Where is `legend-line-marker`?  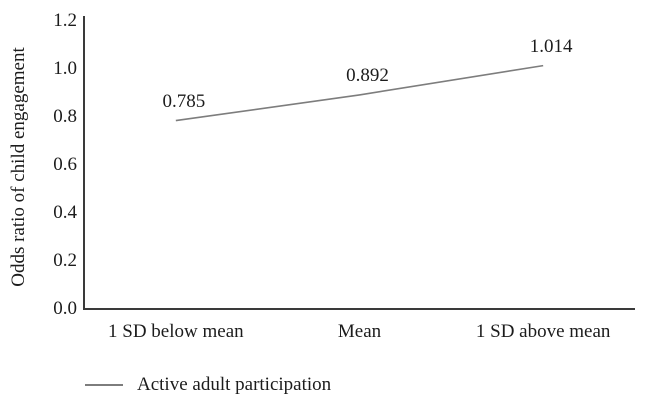 legend-line-marker is located at coordinates (104, 385).